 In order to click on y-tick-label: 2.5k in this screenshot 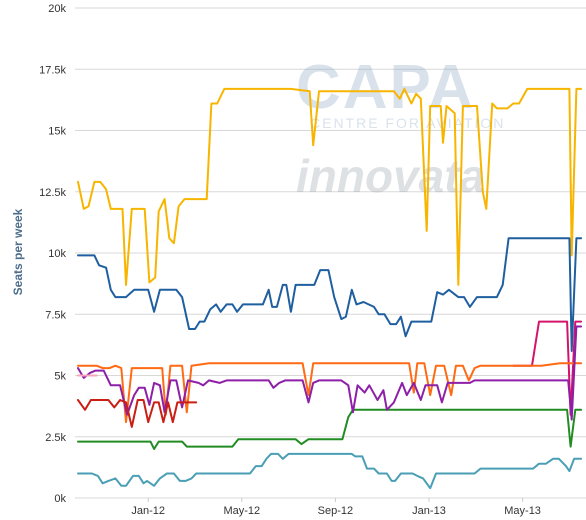, I will do `click(55, 438)`.